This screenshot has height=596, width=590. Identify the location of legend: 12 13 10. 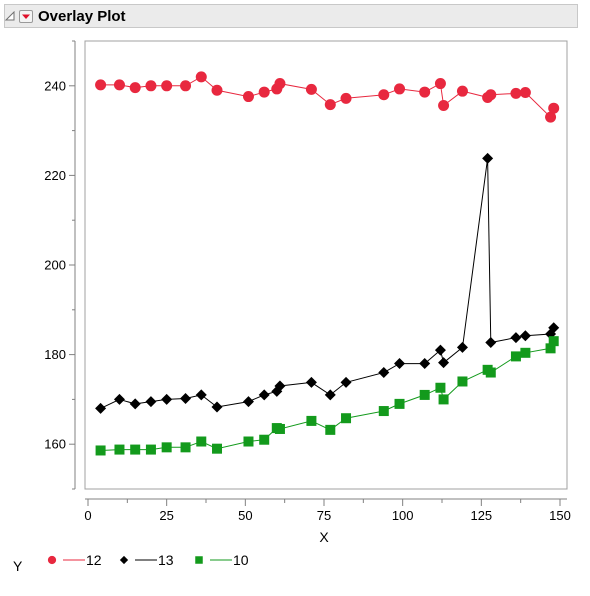
(148, 560).